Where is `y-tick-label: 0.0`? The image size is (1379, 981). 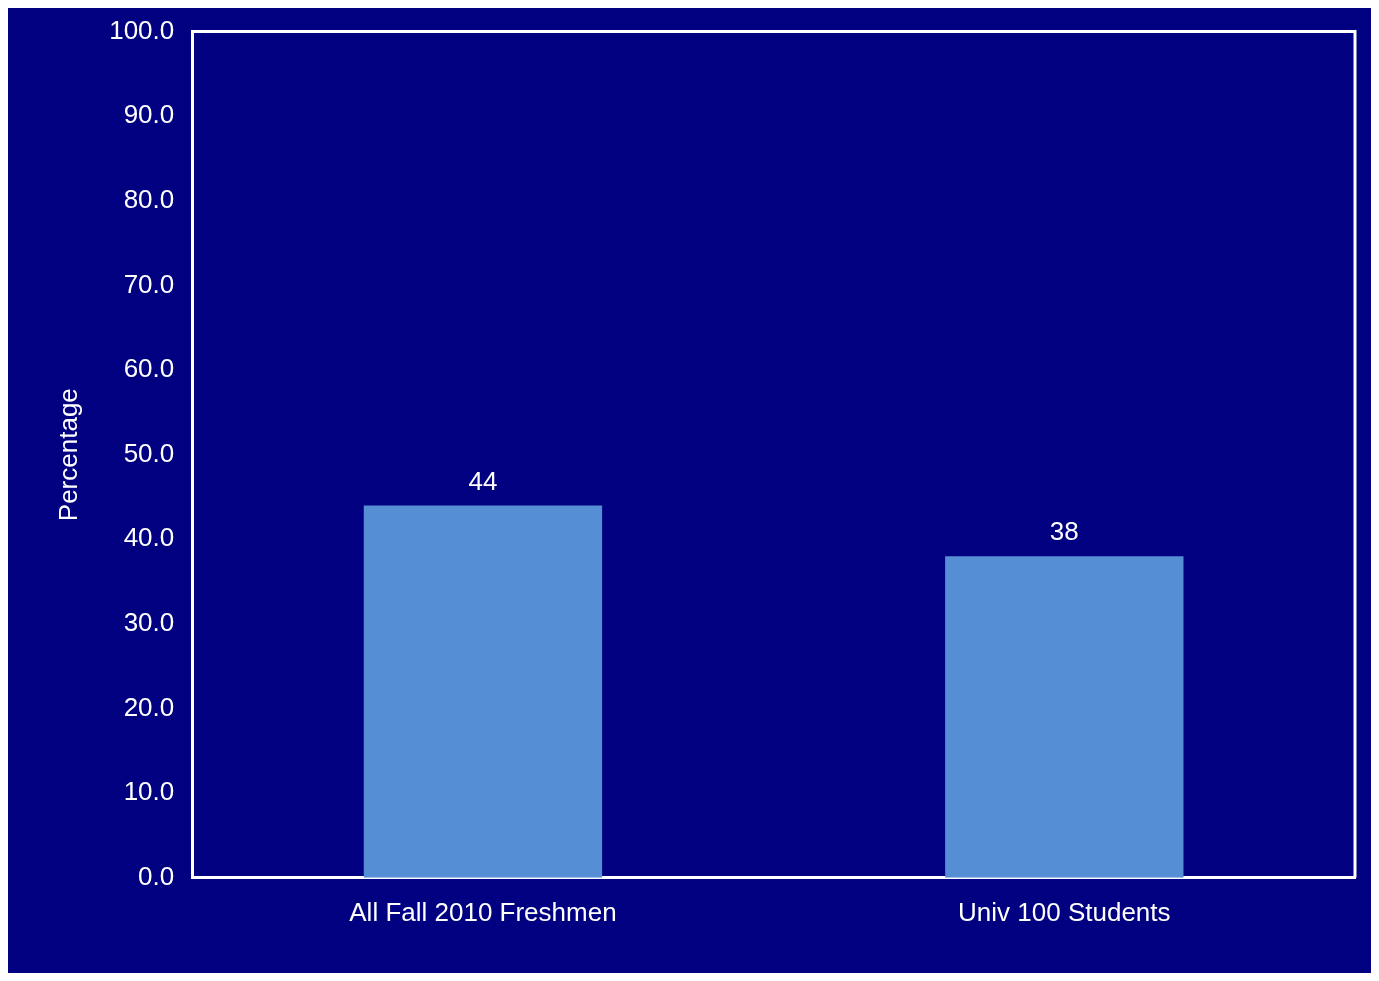 y-tick-label: 0.0 is located at coordinates (156, 875).